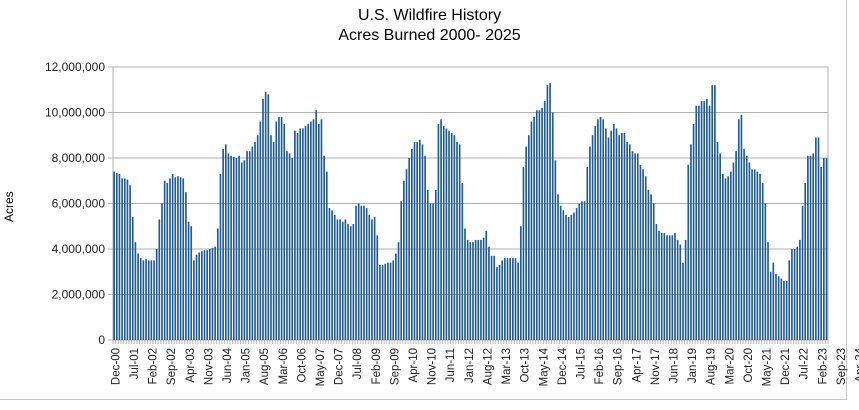 This screenshot has width=859, height=410. Describe the element at coordinates (358, 363) in the screenshot. I see `x-tick-label: Jul-08` at that location.